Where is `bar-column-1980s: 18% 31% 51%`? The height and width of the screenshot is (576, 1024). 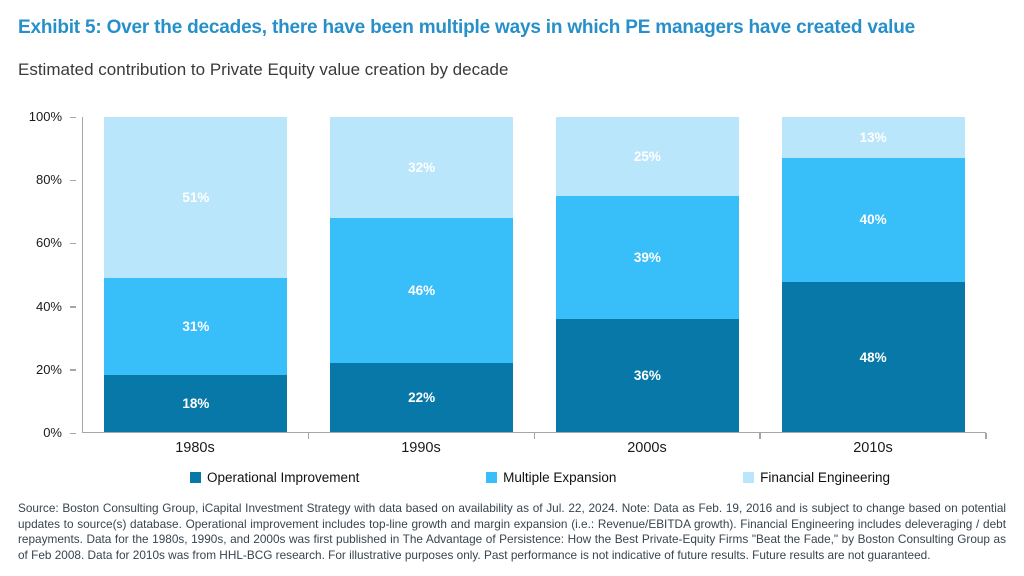 bar-column-1980s: 18% 31% 51% is located at coordinates (196, 274).